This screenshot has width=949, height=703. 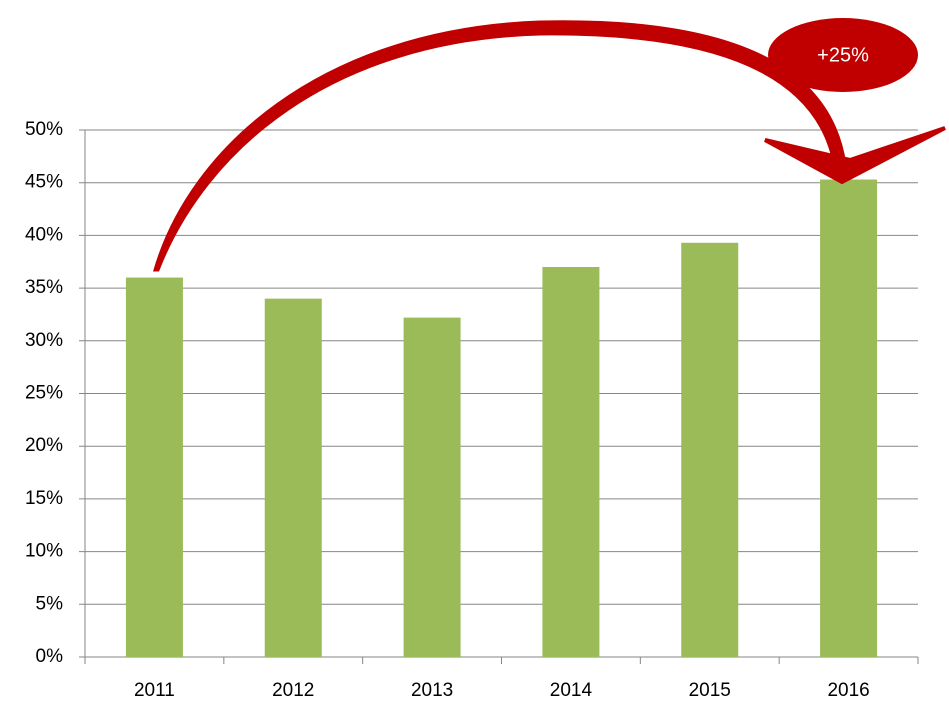 What do you see at coordinates (571, 690) in the screenshot?
I see `x-tick-label: 2014` at bounding box center [571, 690].